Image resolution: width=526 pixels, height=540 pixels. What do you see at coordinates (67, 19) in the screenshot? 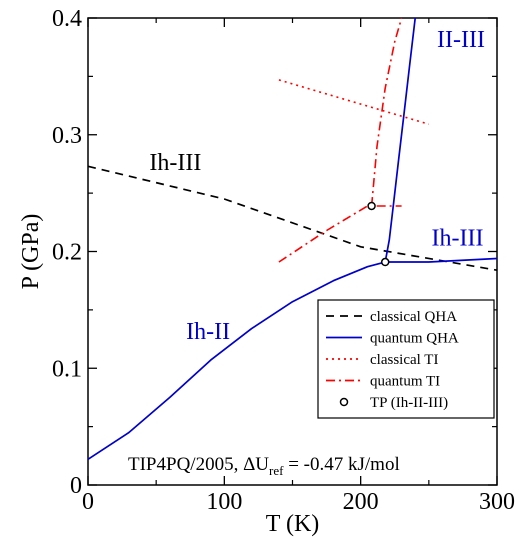
I see `y-tick-label: 0.4` at bounding box center [67, 19].